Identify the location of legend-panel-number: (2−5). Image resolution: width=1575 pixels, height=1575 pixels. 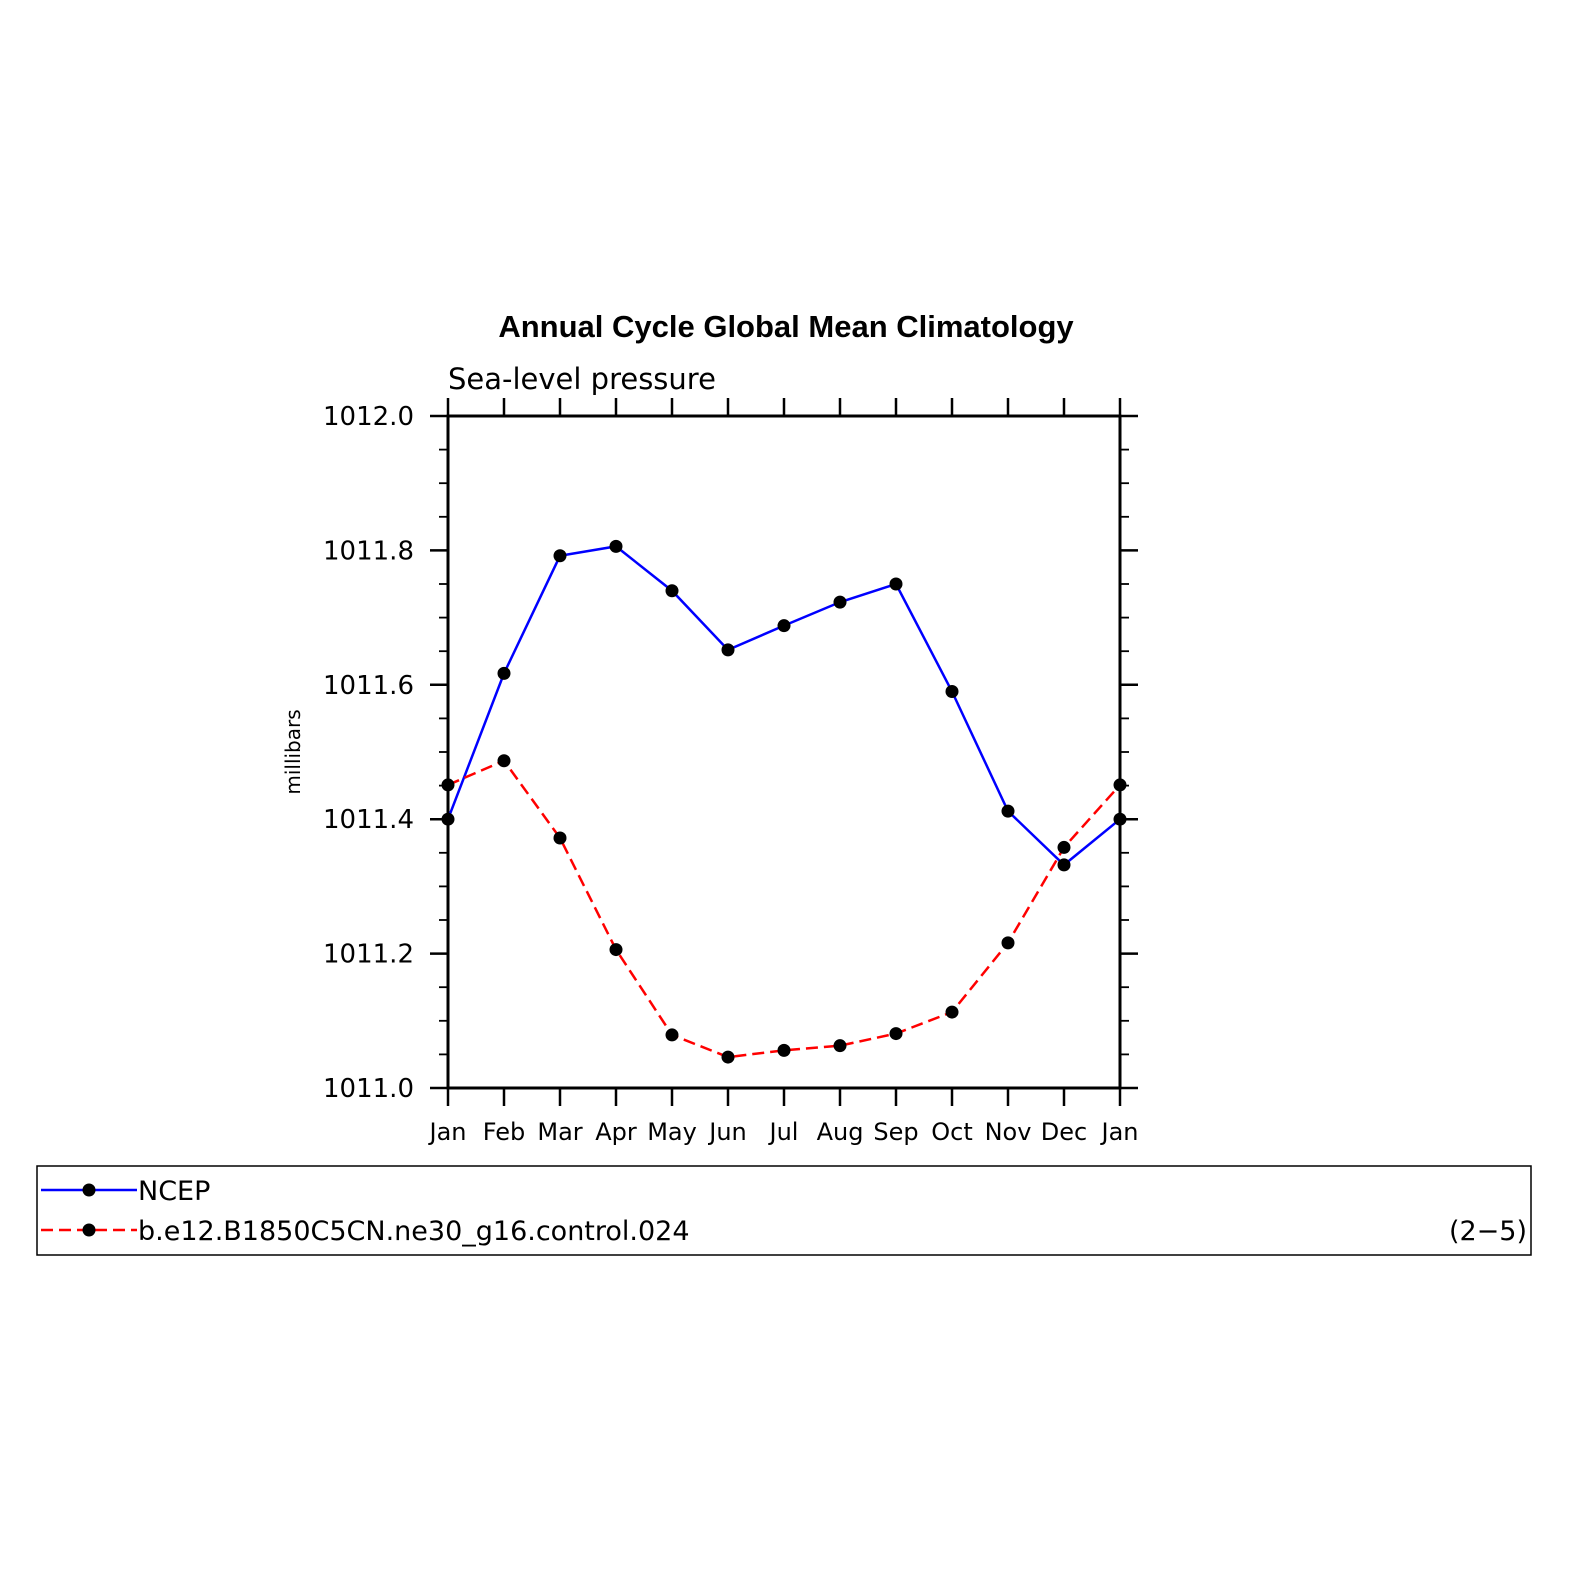
(1488, 1231).